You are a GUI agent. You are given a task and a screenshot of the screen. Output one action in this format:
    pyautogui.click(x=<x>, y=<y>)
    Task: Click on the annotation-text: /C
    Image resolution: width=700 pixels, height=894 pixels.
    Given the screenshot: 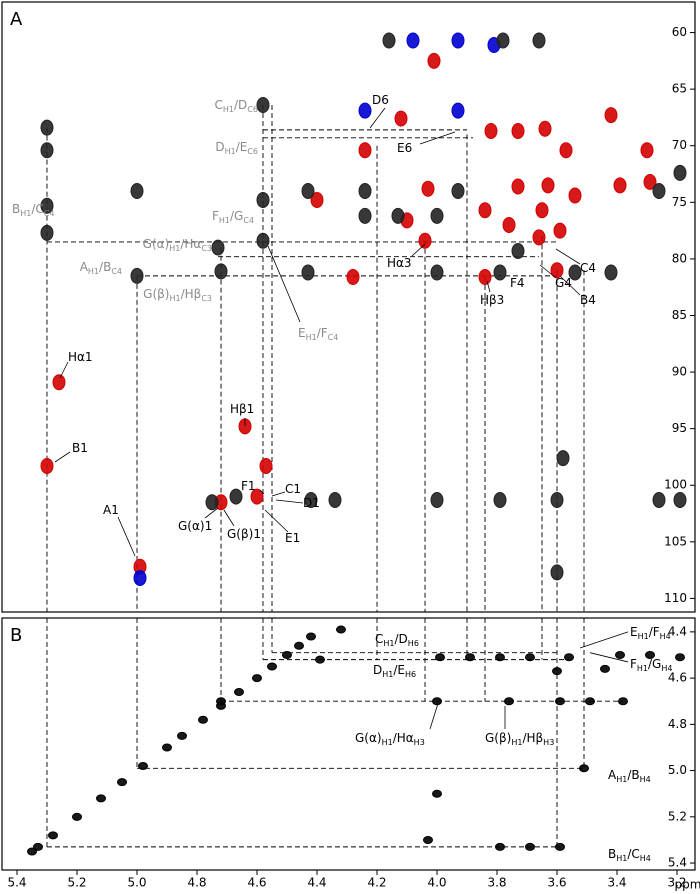 What is the action you would take?
    pyautogui.click(x=37, y=209)
    